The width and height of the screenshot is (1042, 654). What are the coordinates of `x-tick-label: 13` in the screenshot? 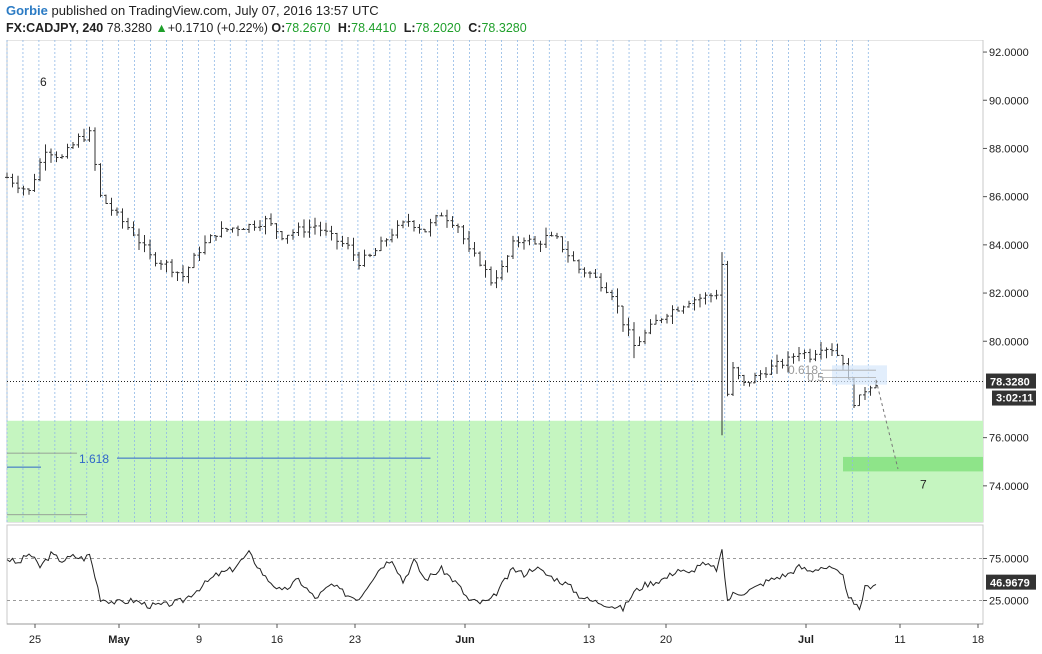 It's located at (589, 640).